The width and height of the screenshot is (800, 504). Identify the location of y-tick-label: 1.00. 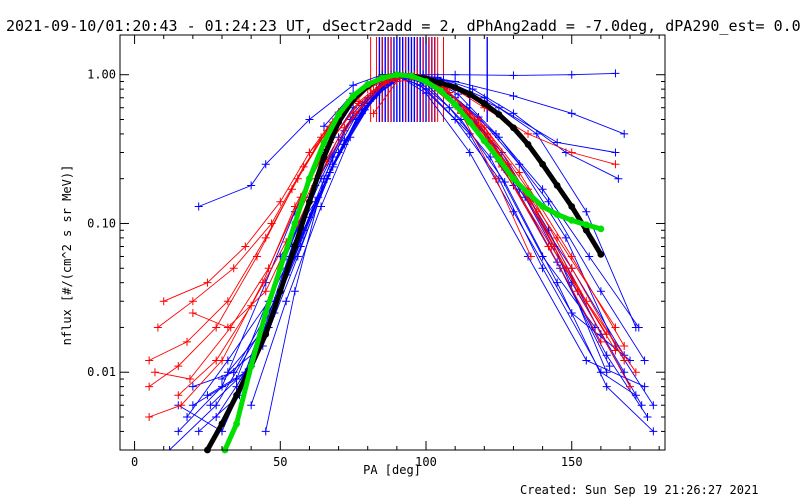
(101, 75).